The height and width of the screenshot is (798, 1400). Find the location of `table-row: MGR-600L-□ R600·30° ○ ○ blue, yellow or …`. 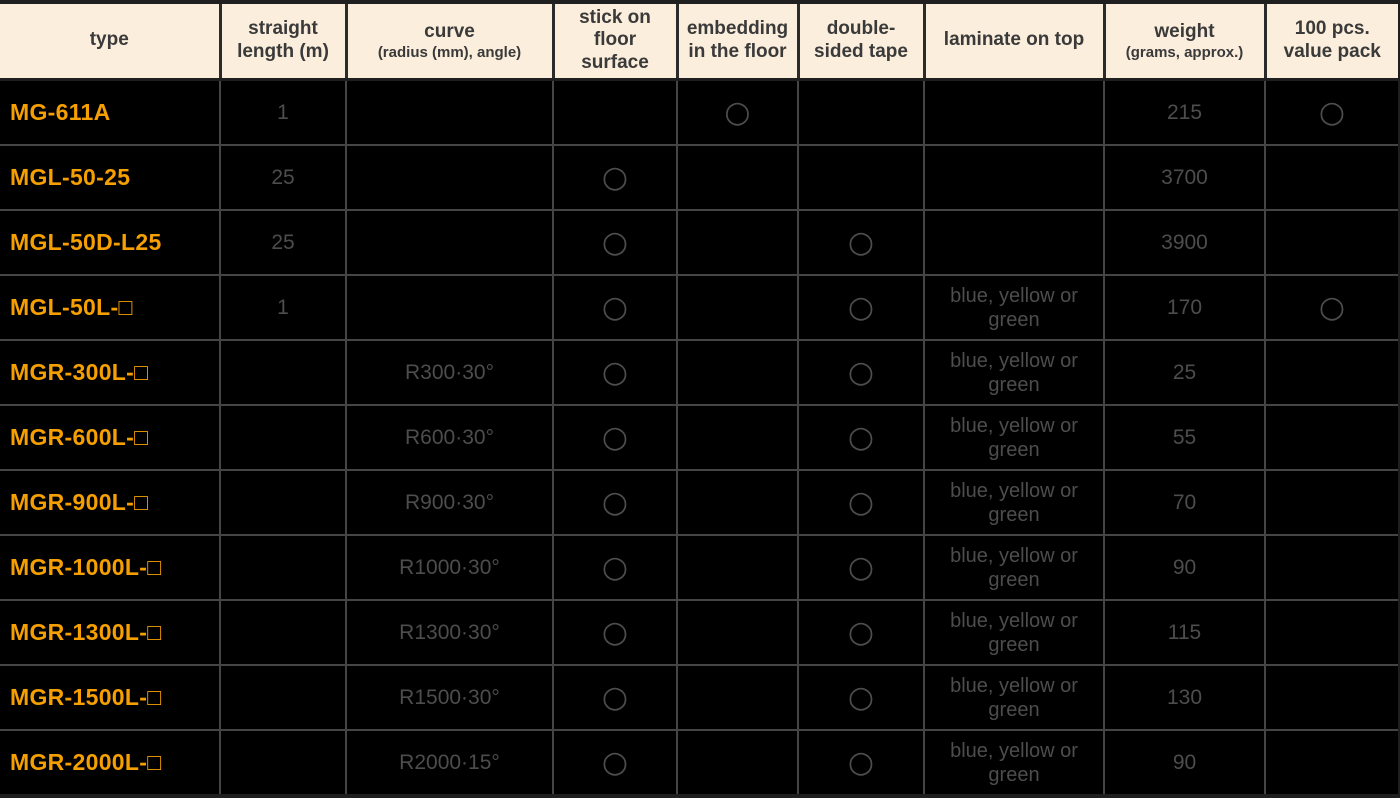

table-row: MGR-600L-□ R600·30° ○ ○ blue, yellow or … is located at coordinates (700, 437).